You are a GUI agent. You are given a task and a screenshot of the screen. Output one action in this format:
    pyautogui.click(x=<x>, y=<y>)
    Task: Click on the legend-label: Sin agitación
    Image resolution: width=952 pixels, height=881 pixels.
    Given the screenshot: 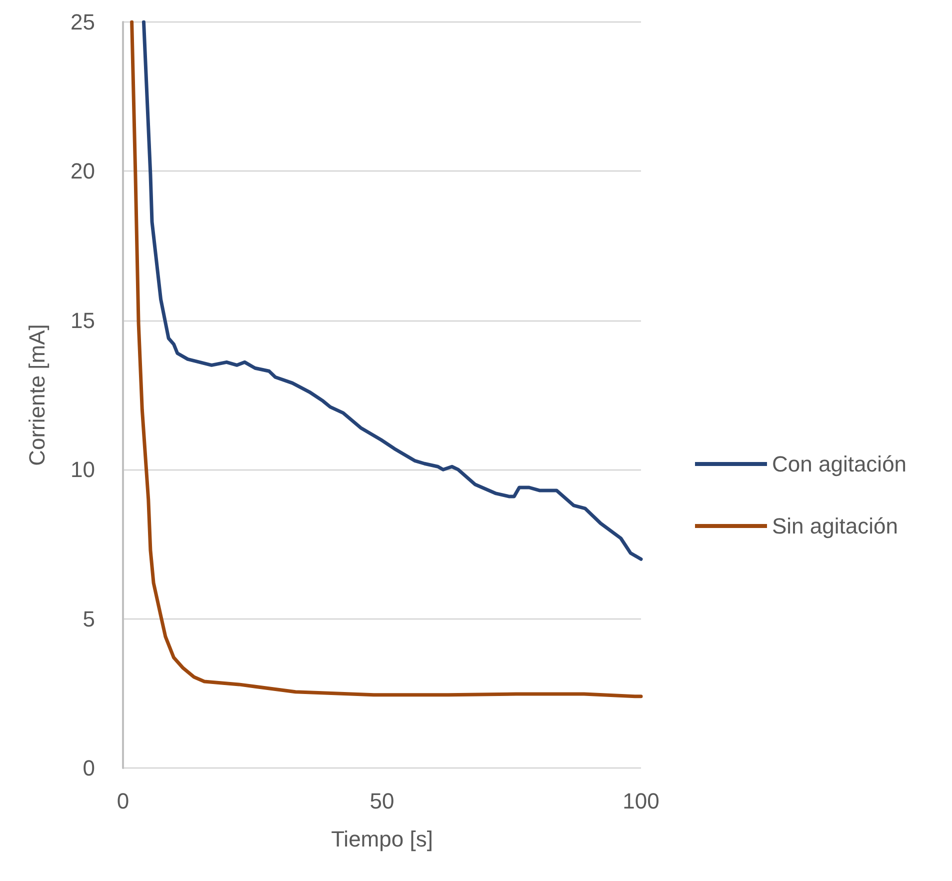 What is the action you would take?
    pyautogui.click(x=835, y=526)
    